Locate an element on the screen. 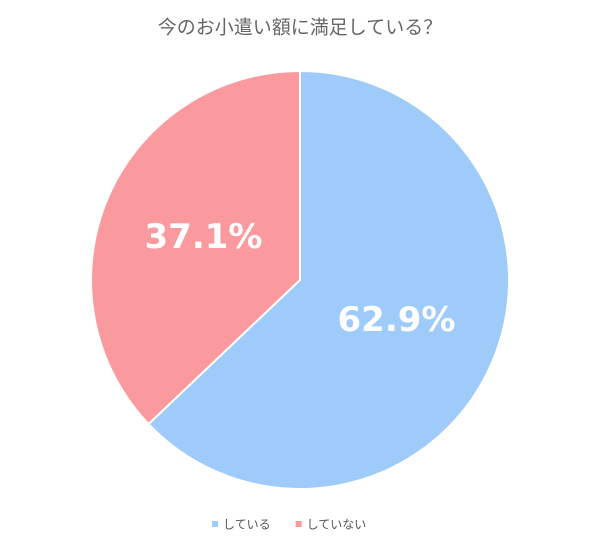  value-label: 62.9% is located at coordinates (397, 320).